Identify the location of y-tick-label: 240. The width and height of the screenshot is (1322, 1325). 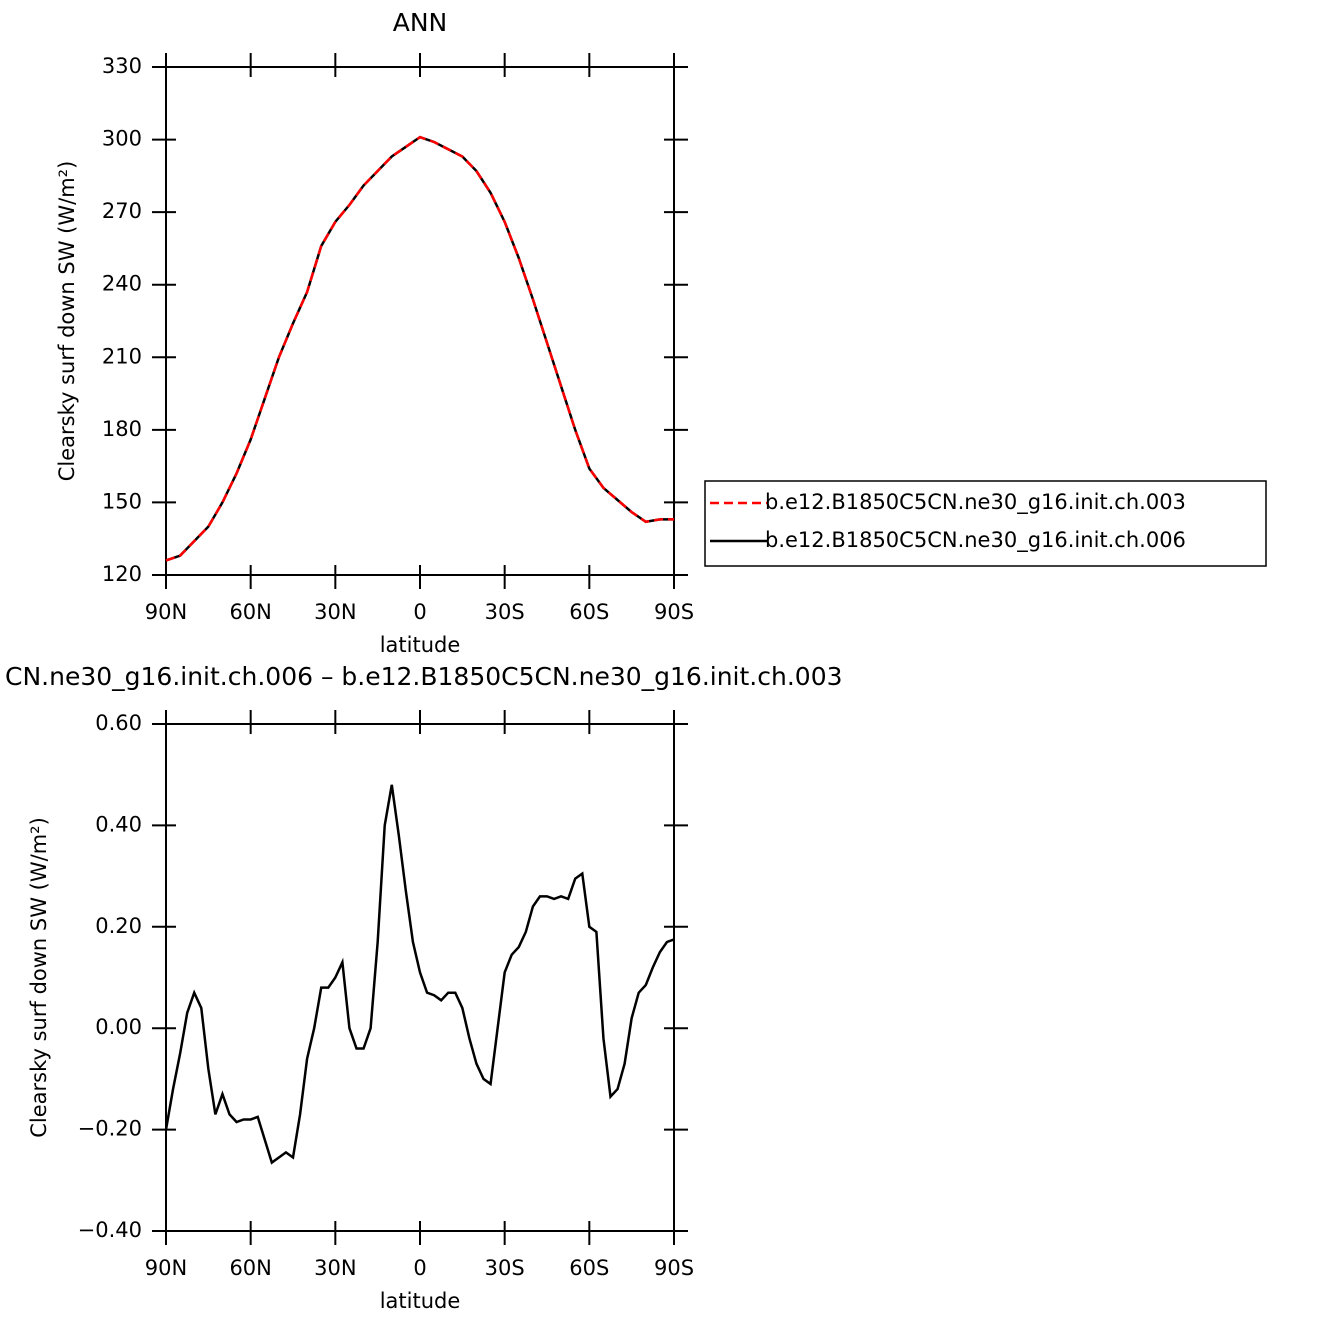
(122, 284).